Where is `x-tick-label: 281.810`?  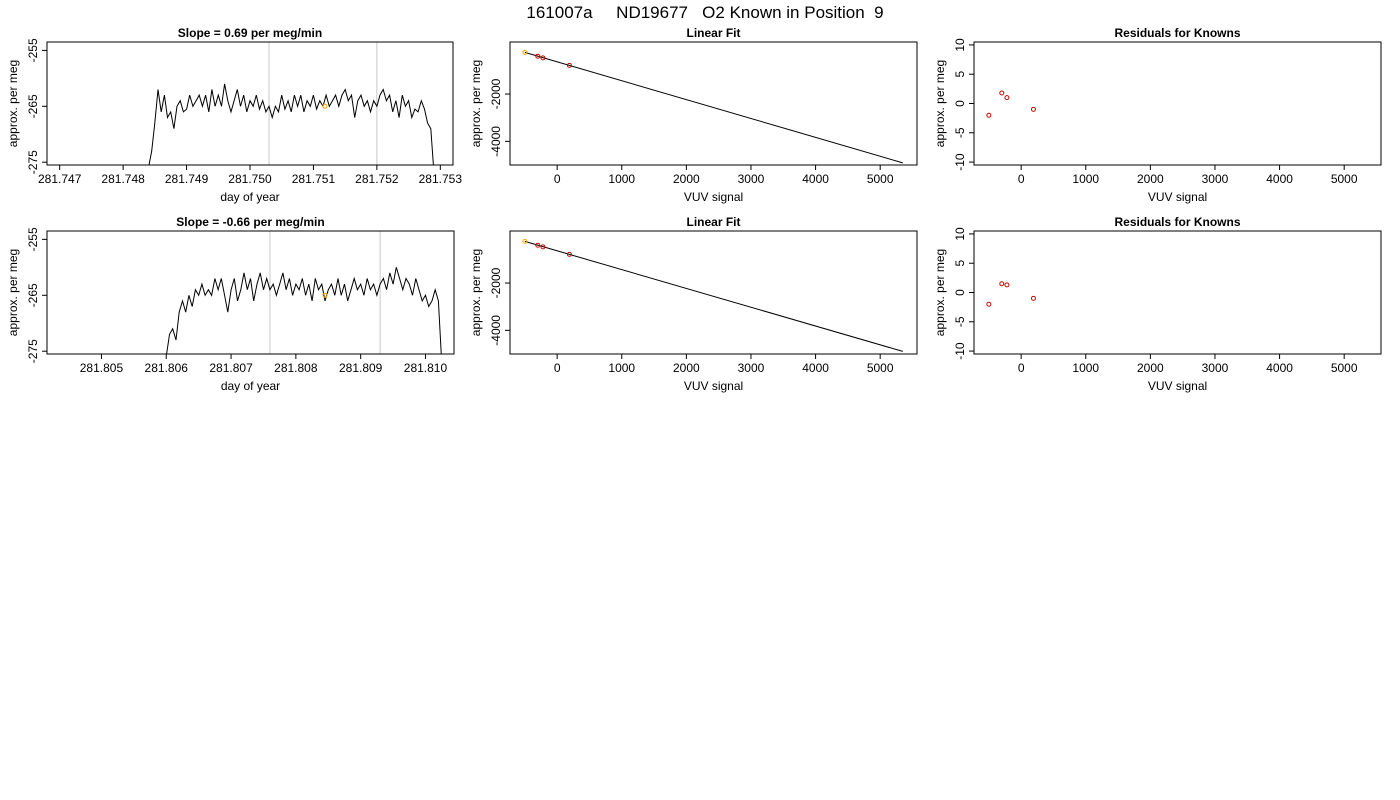 x-tick-label: 281.810 is located at coordinates (426, 368).